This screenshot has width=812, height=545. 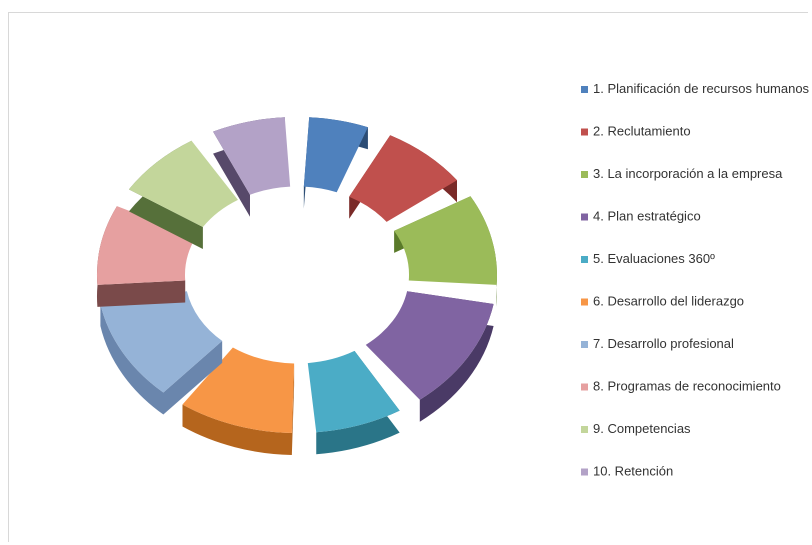 I want to click on legend-label: 4. Plan estratégico, so click(x=647, y=216).